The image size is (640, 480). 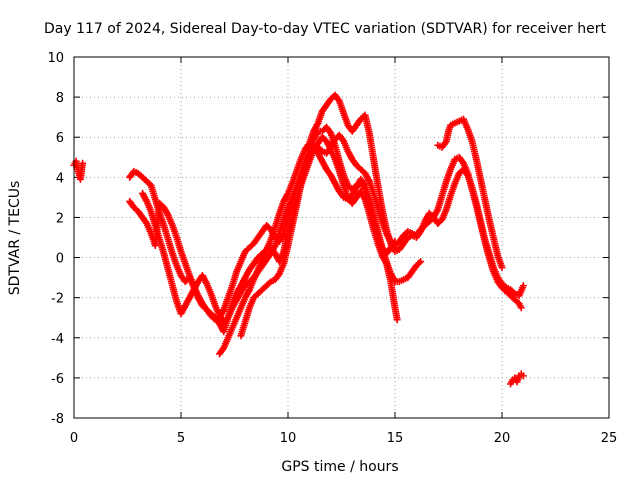 I want to click on y-tick-label: 8, so click(x=60, y=98).